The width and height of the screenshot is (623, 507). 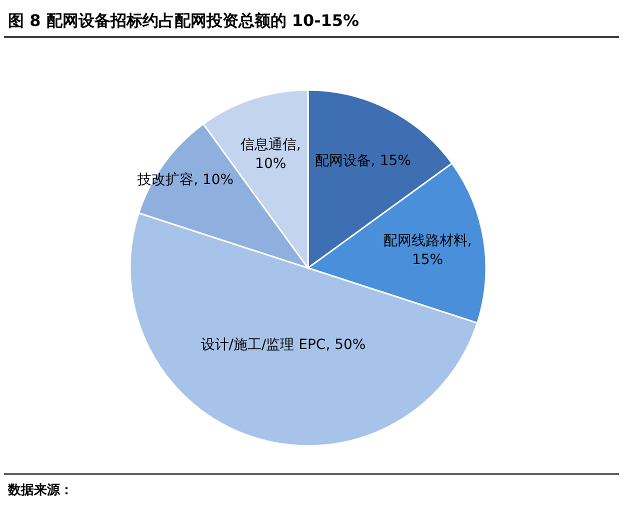 What do you see at coordinates (184, 20) in the screenshot?
I see `title: 图 8 配网设备招标约占配网投资总额的 10-15%` at bounding box center [184, 20].